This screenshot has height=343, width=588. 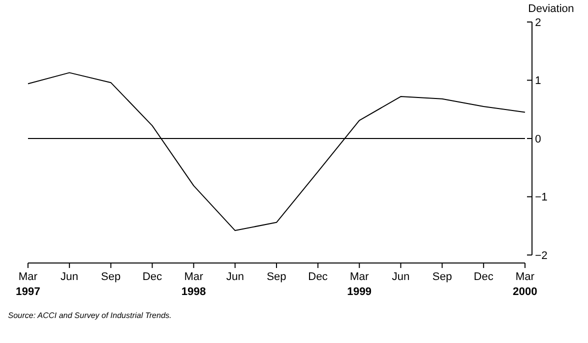 I want to click on x-tick-label: Mar 1998, so click(x=193, y=284).